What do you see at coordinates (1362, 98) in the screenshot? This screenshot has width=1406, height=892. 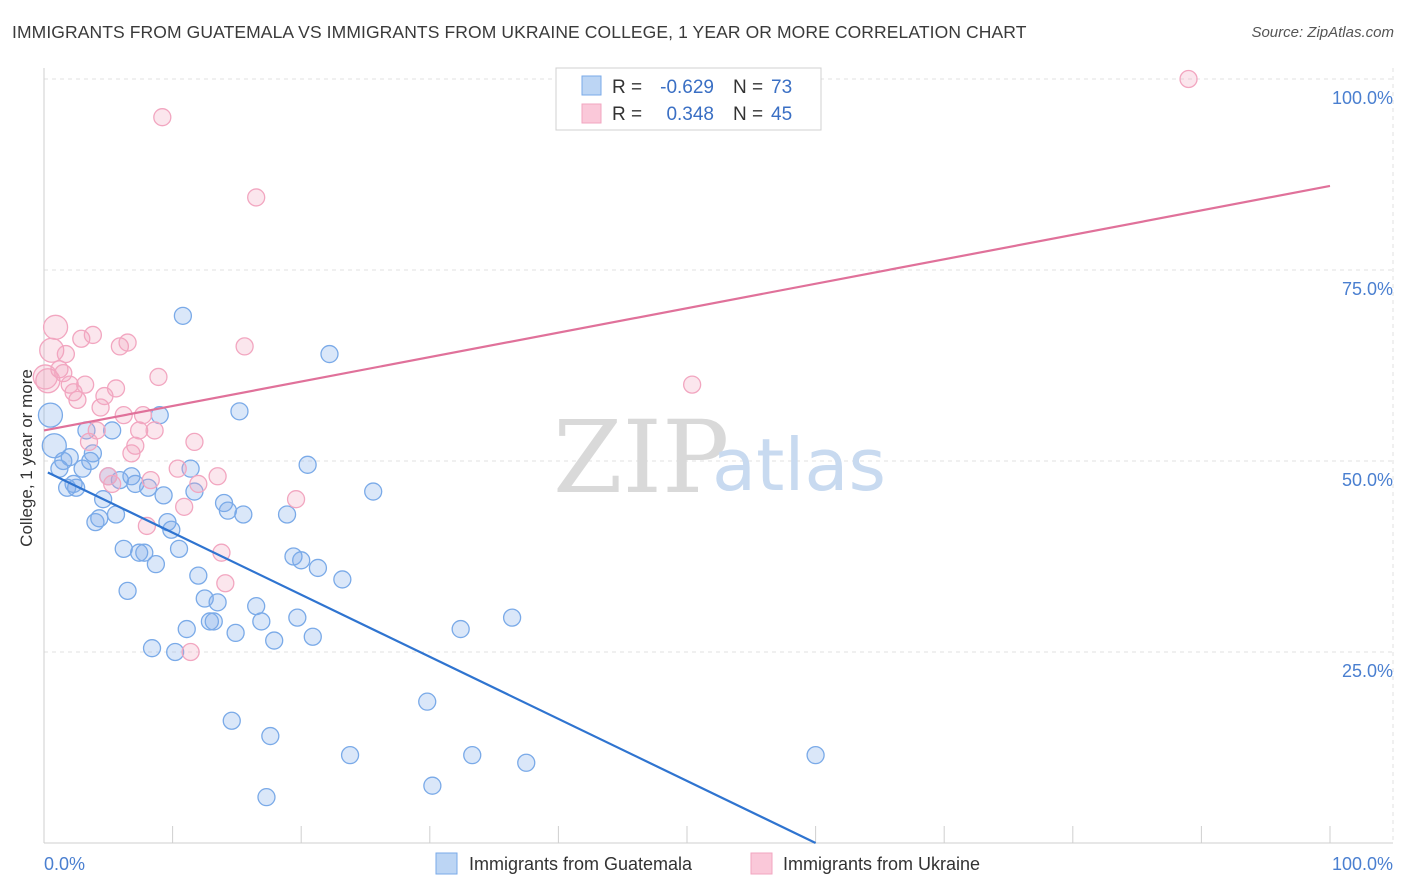 I see `y-tick-label-3: 100.0%` at bounding box center [1362, 98].